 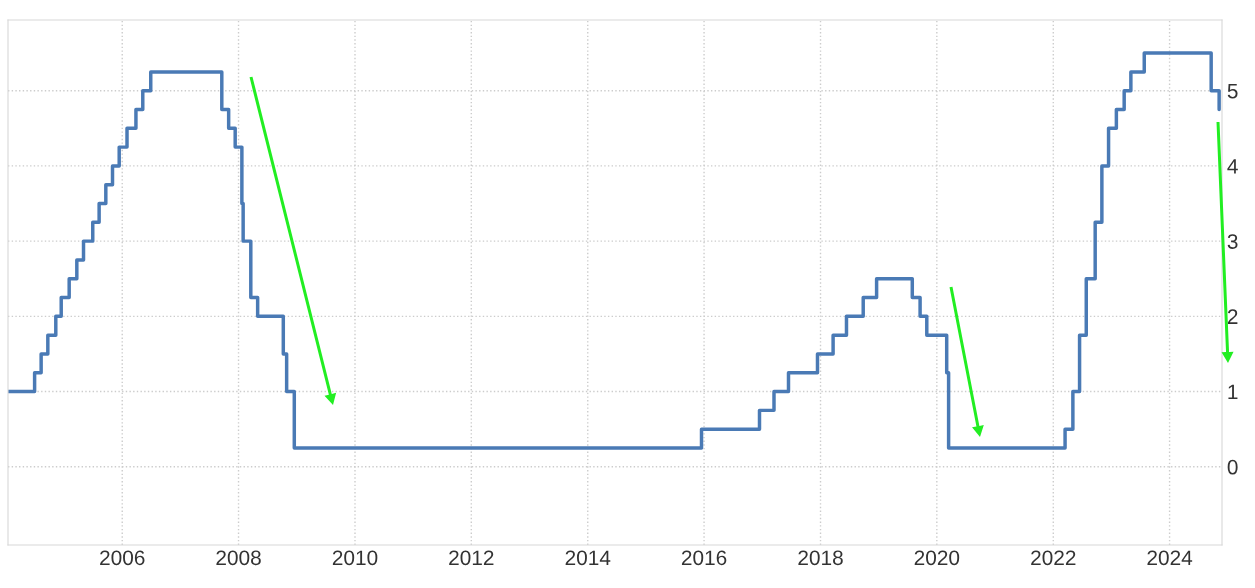 I want to click on x-tick-label: 2016, so click(x=704, y=558).